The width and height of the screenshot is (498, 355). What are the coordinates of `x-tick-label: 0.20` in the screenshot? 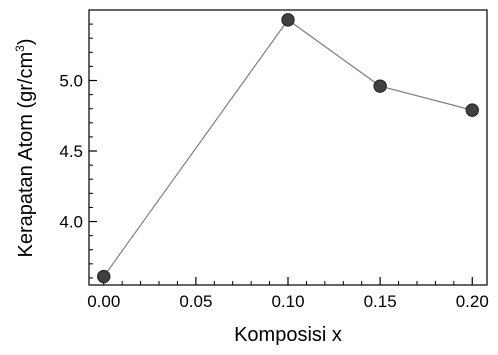 It's located at (472, 301).